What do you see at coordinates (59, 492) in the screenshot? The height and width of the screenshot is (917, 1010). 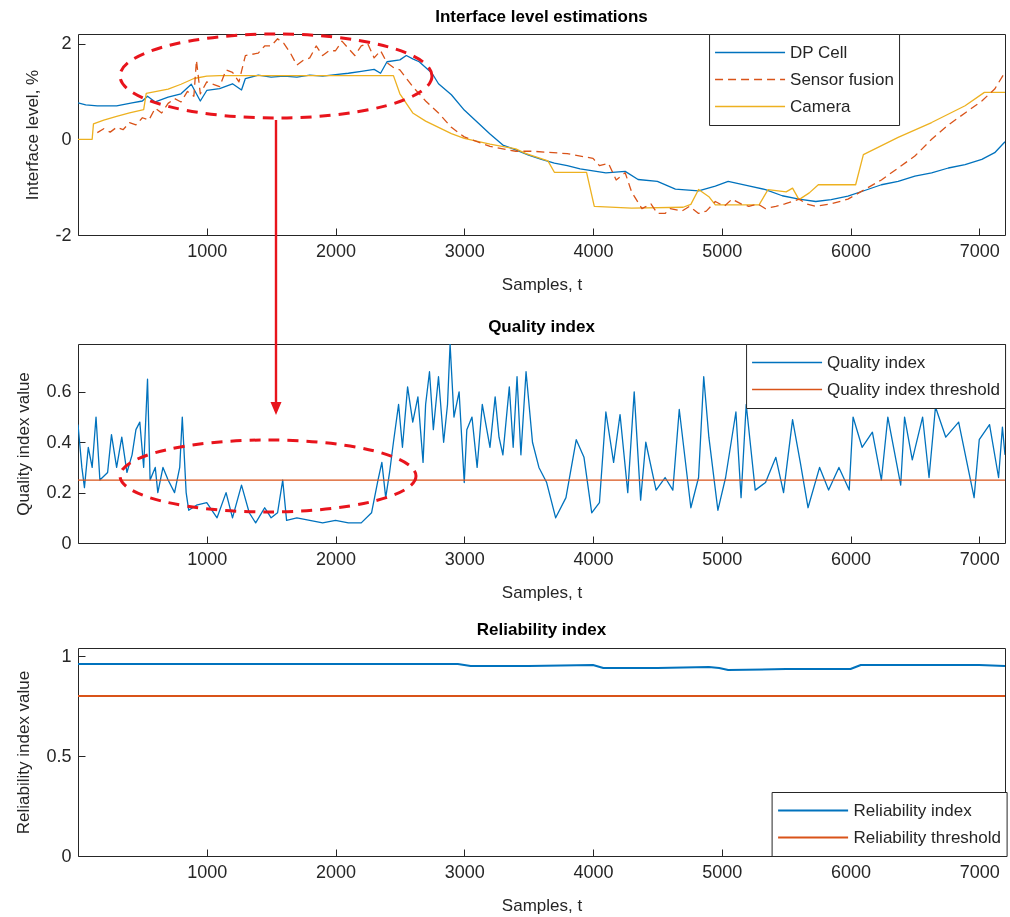 I see `y-tick-label: 0.2` at bounding box center [59, 492].